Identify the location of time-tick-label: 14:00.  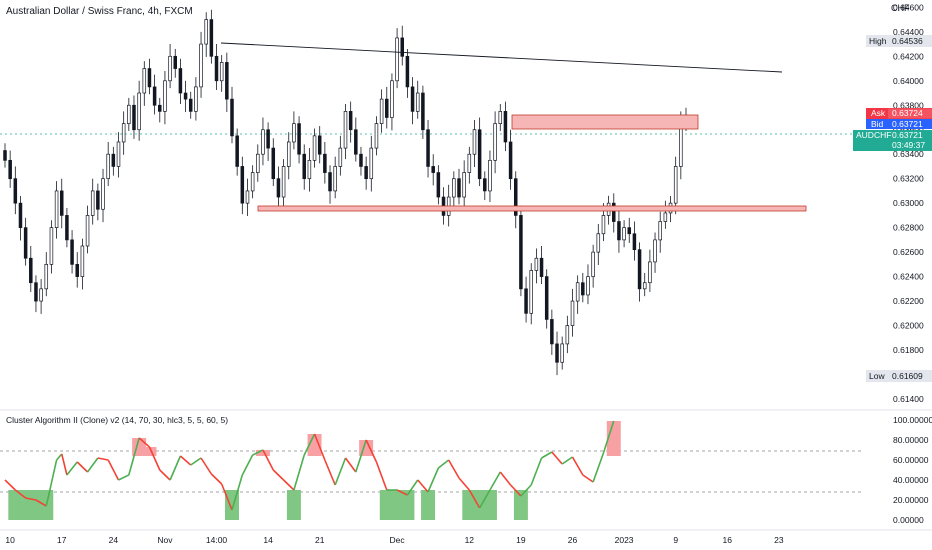
(217, 540).